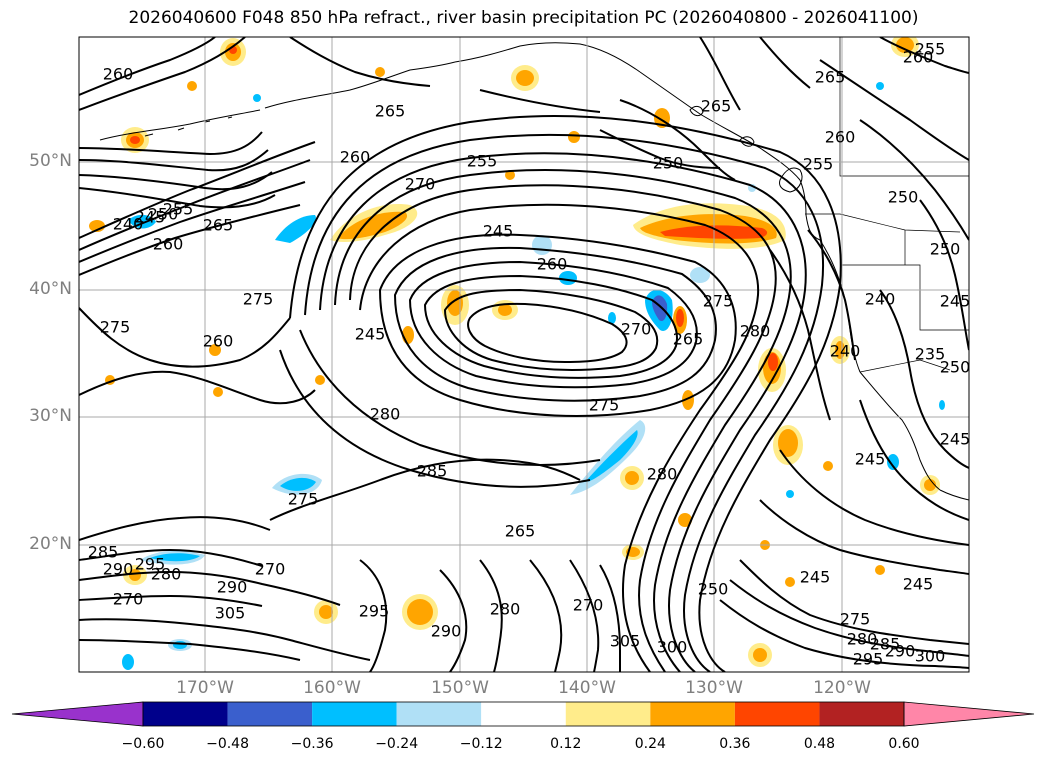 Image resolution: width=1047 pixels, height=765 pixels. What do you see at coordinates (227, 744) in the screenshot?
I see `colorbar-tick-label: −0.48` at bounding box center [227, 744].